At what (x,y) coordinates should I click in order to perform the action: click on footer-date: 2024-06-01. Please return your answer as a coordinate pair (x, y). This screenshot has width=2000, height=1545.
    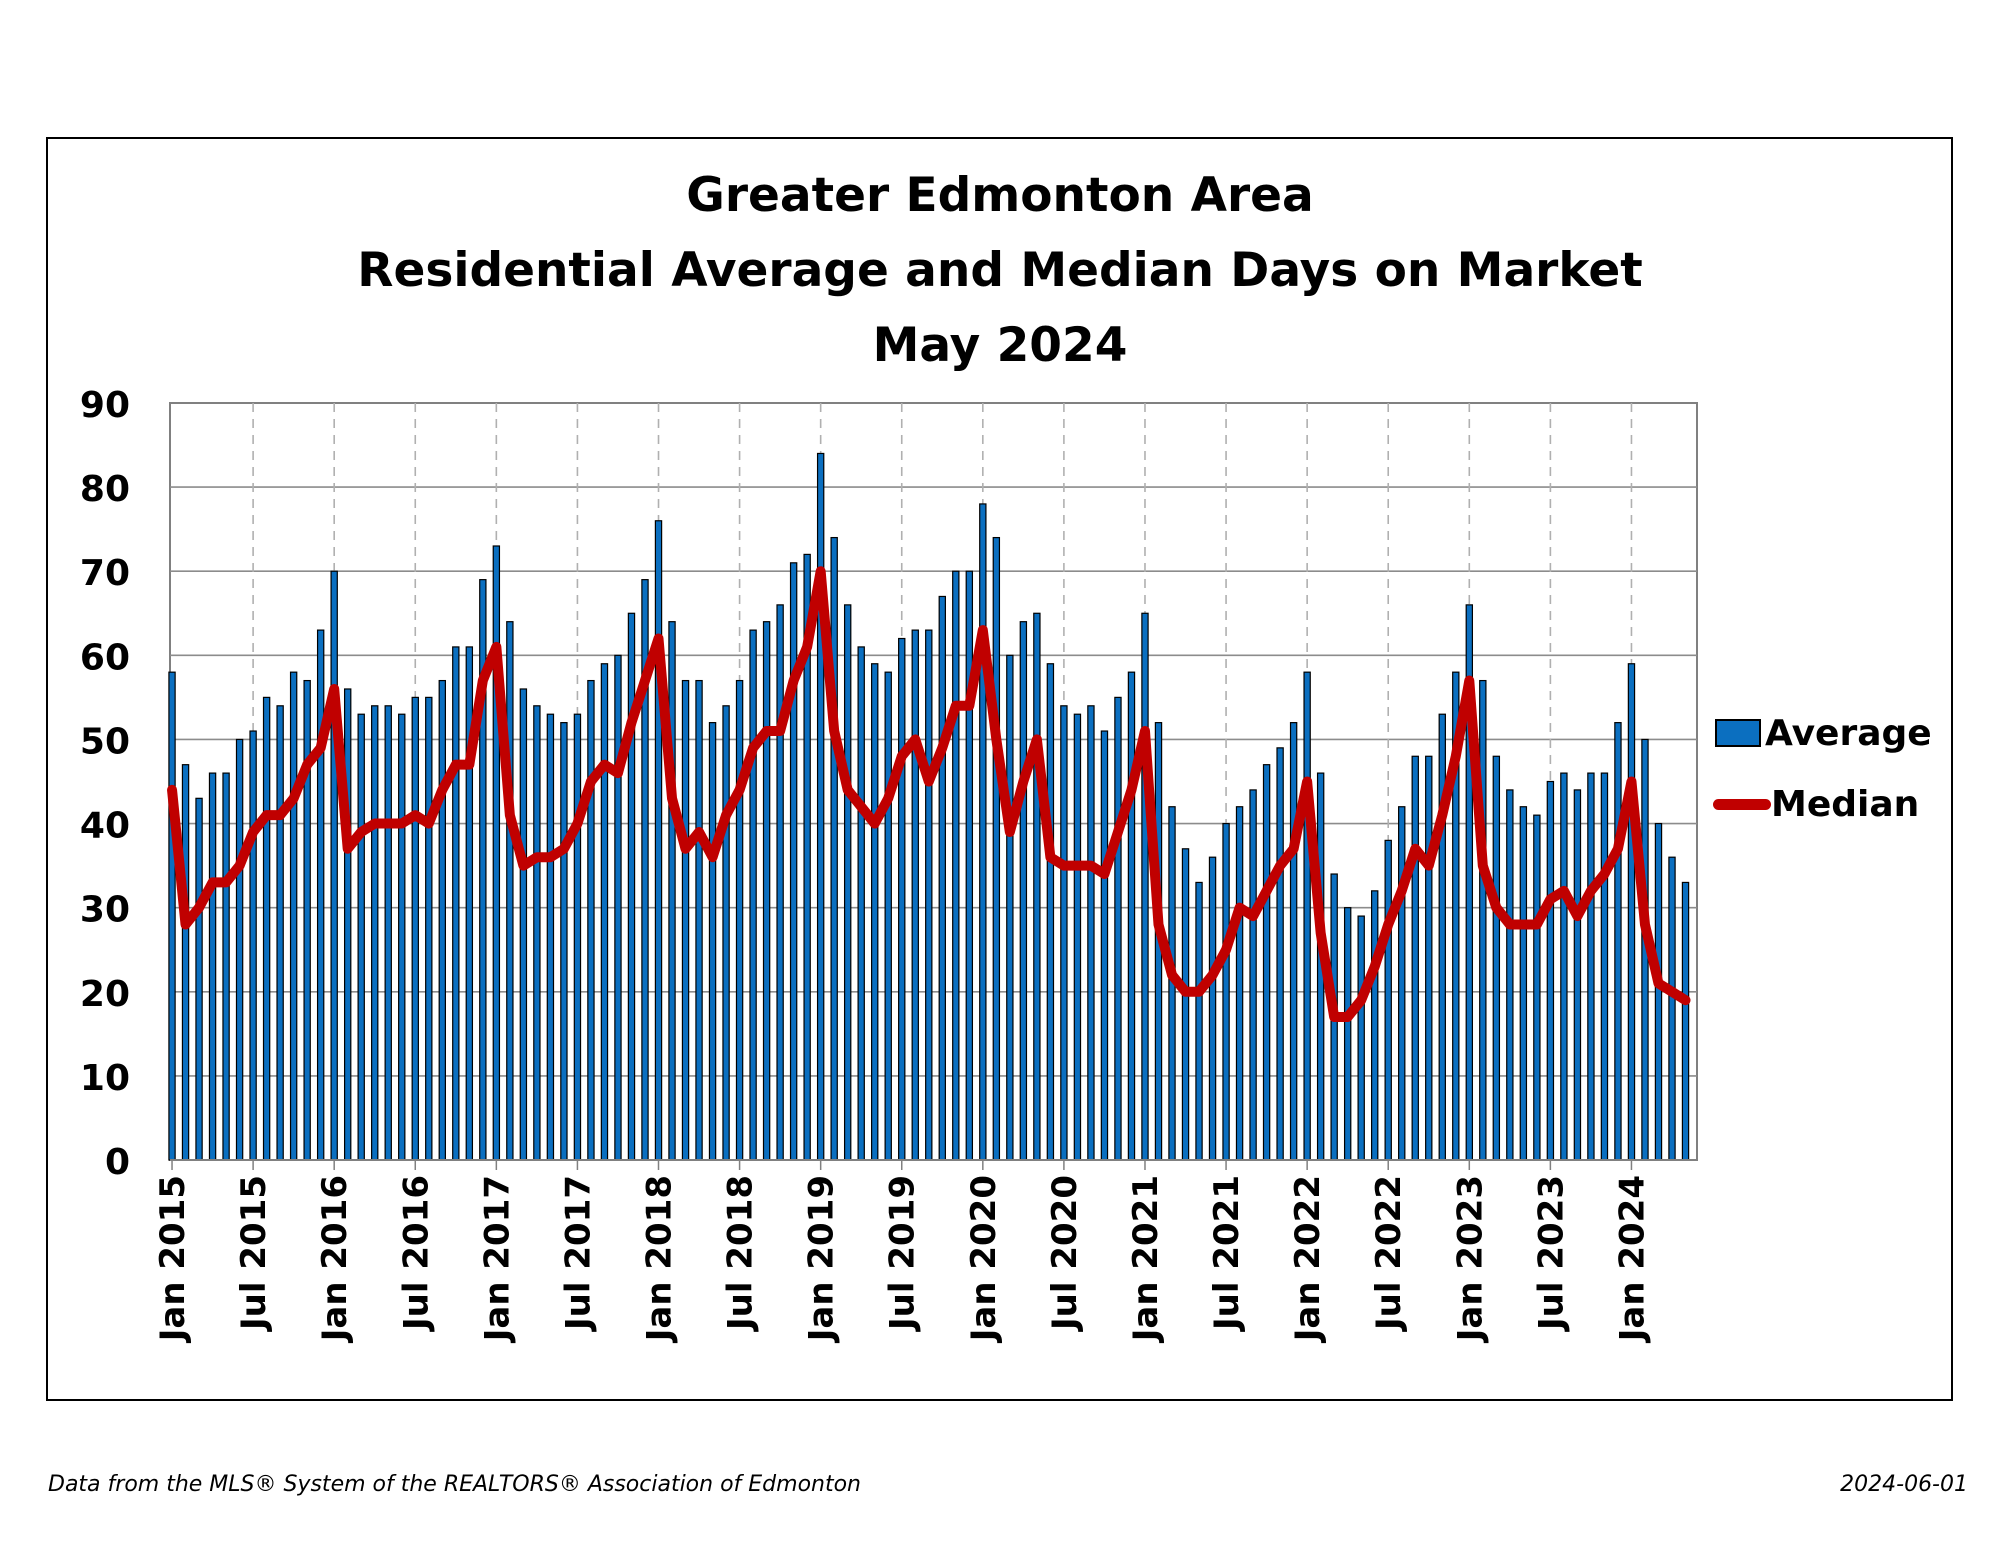
    Looking at the image, I should click on (1904, 1484).